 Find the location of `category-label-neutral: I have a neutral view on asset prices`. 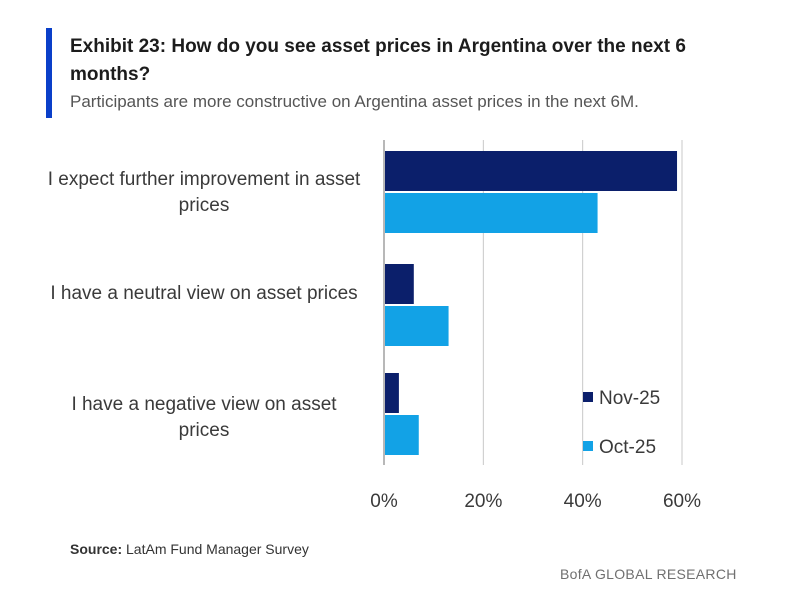

category-label-neutral: I have a neutral view on asset prices is located at coordinates (204, 293).